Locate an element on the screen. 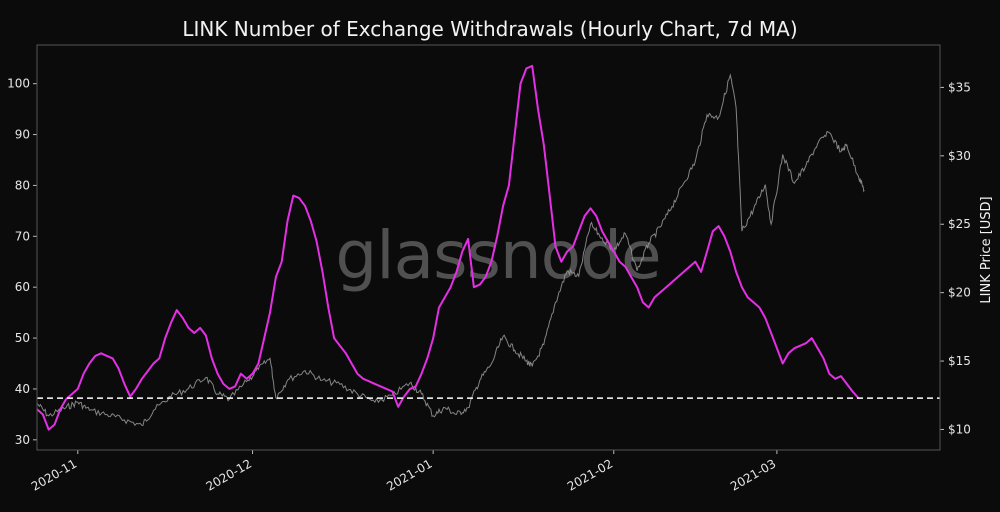 This screenshot has height=512, width=1000. y-right-tick-label: $20 is located at coordinates (959, 293).